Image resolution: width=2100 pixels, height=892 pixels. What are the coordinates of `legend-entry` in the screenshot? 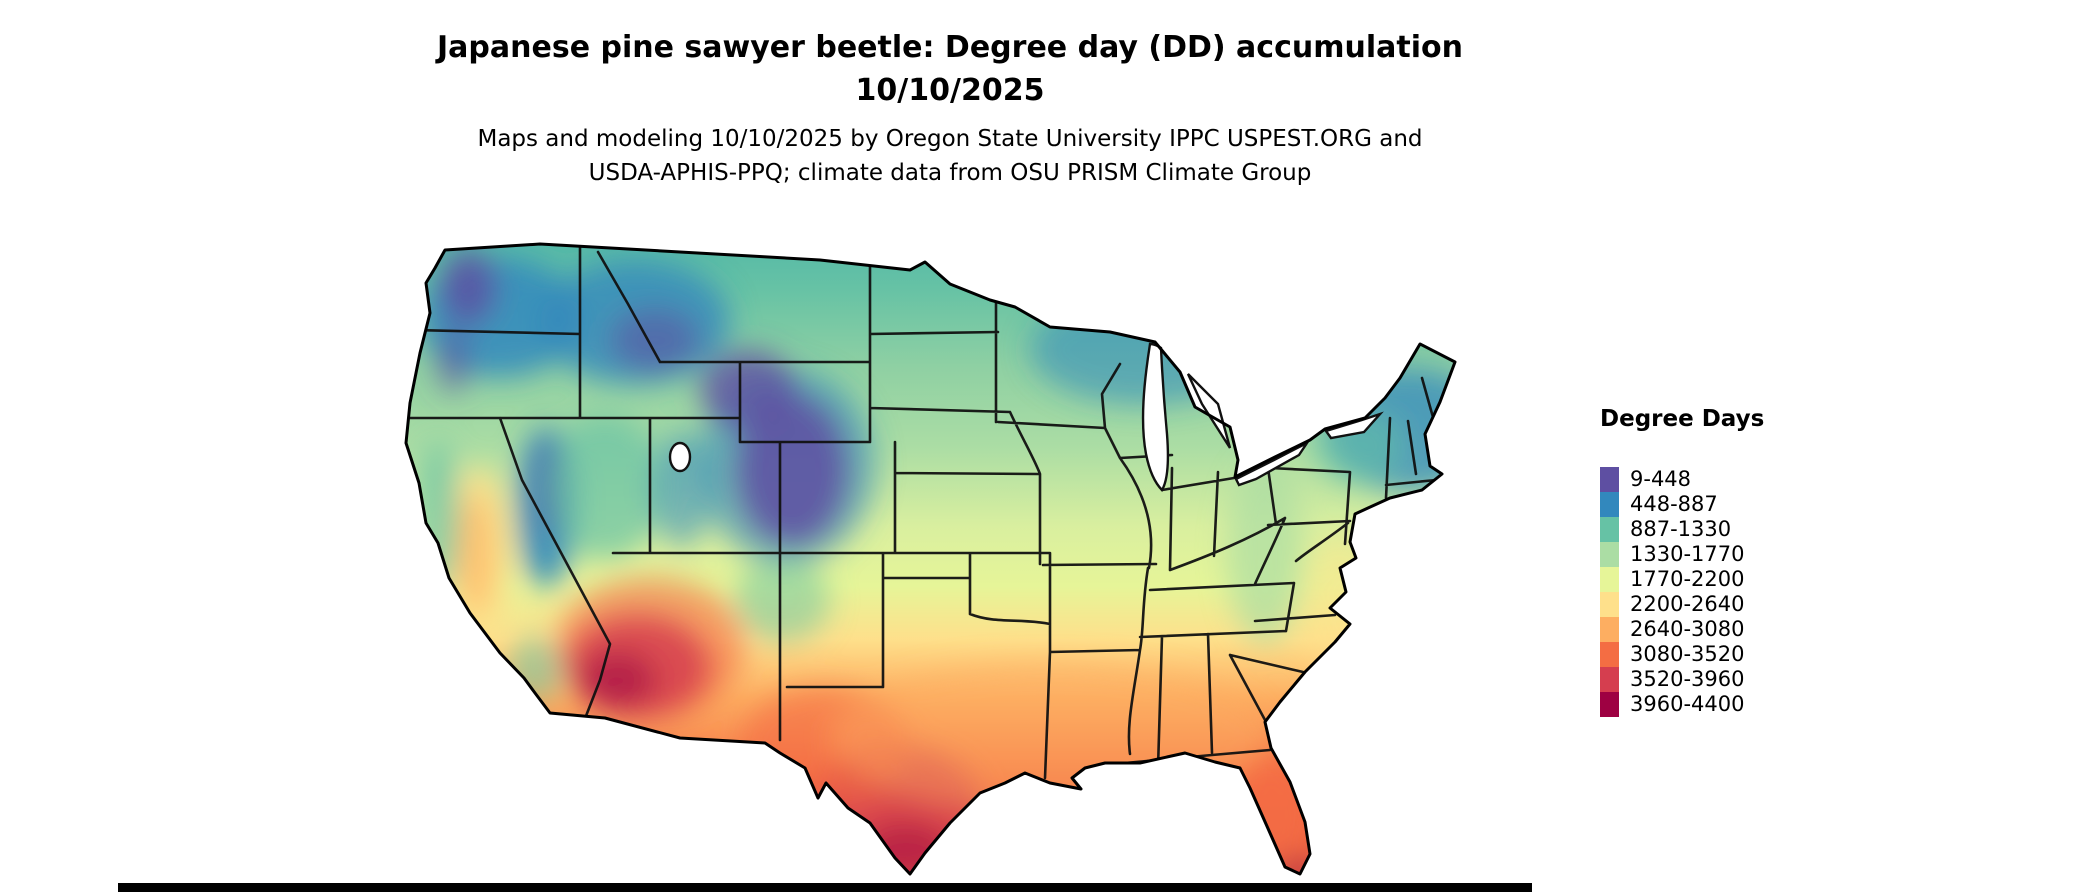 It's located at (1682, 454).